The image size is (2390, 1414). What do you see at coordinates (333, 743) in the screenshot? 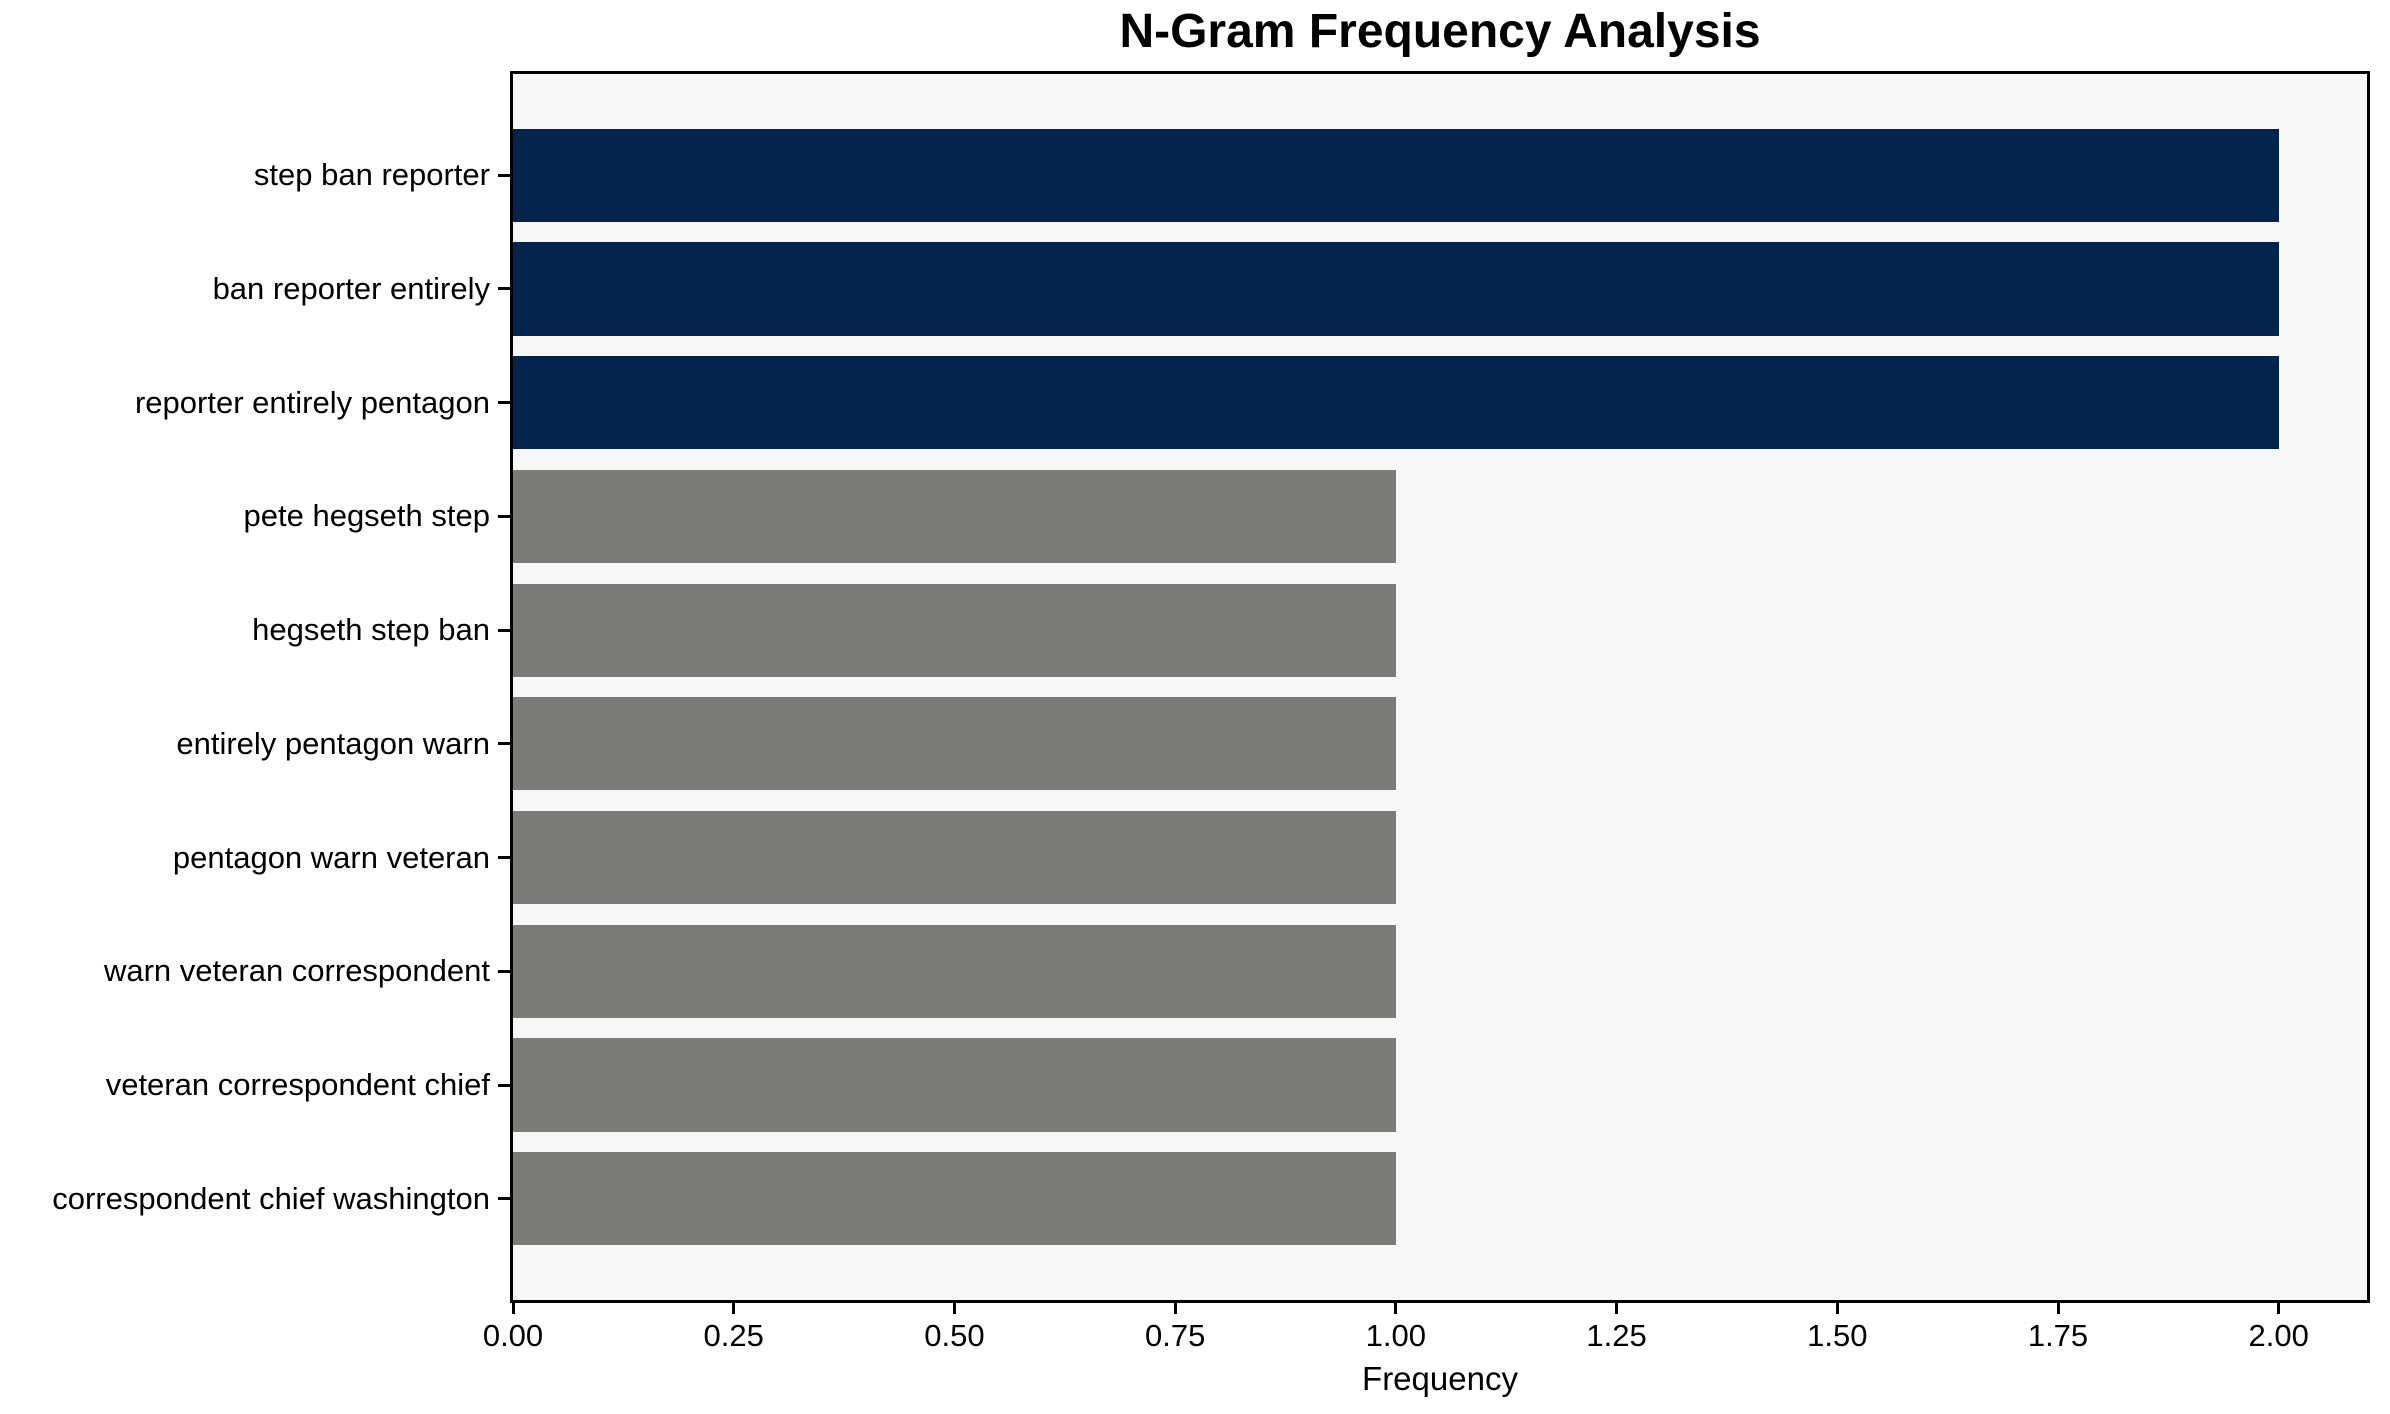
I see `y-tick-label: entirely pentagon warn` at bounding box center [333, 743].